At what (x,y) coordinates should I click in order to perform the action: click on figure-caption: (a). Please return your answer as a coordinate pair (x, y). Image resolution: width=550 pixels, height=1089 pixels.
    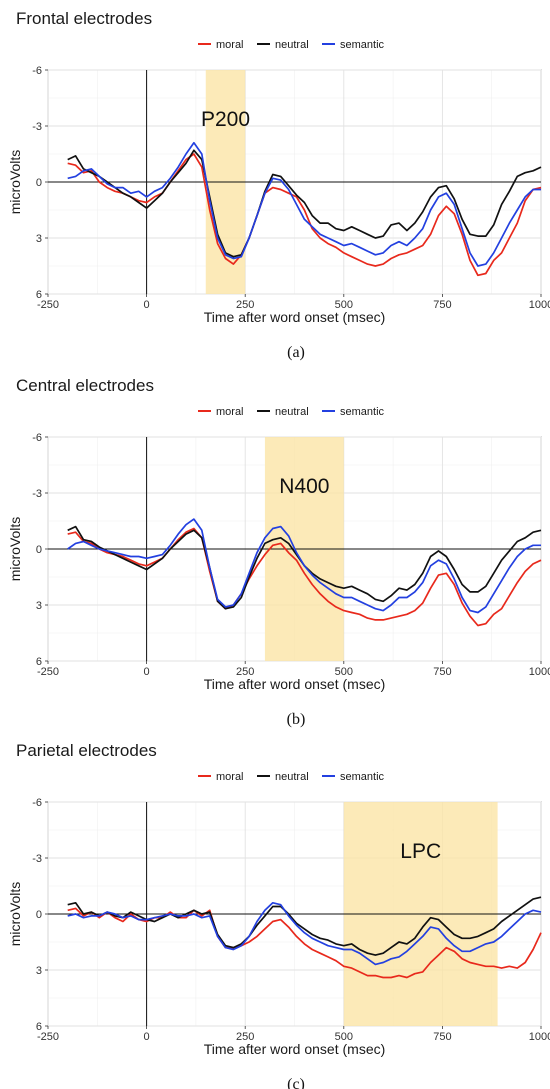
    Looking at the image, I should click on (296, 352).